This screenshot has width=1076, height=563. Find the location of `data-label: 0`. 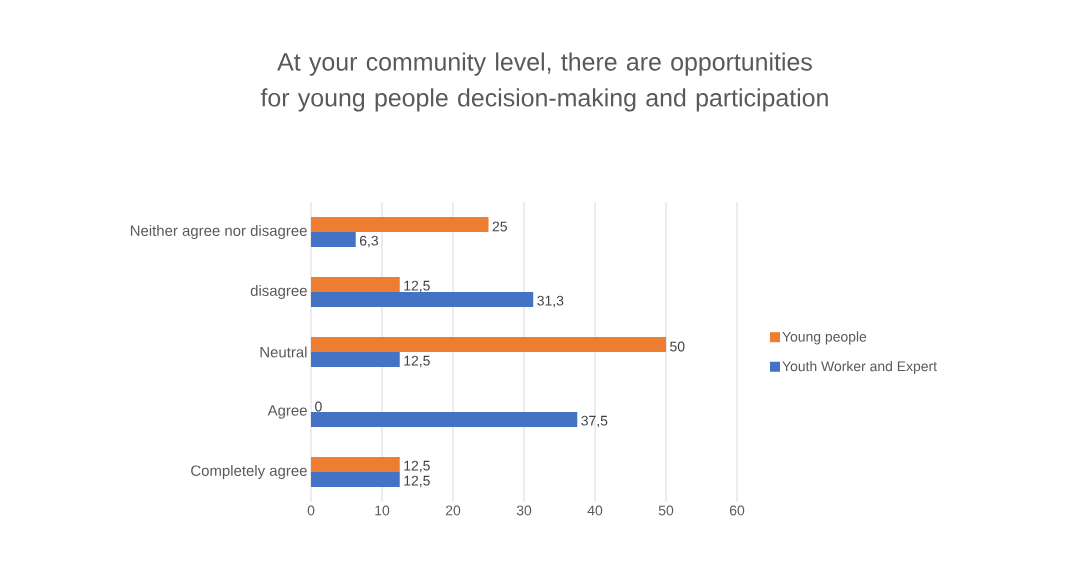

data-label: 0 is located at coordinates (318, 406).